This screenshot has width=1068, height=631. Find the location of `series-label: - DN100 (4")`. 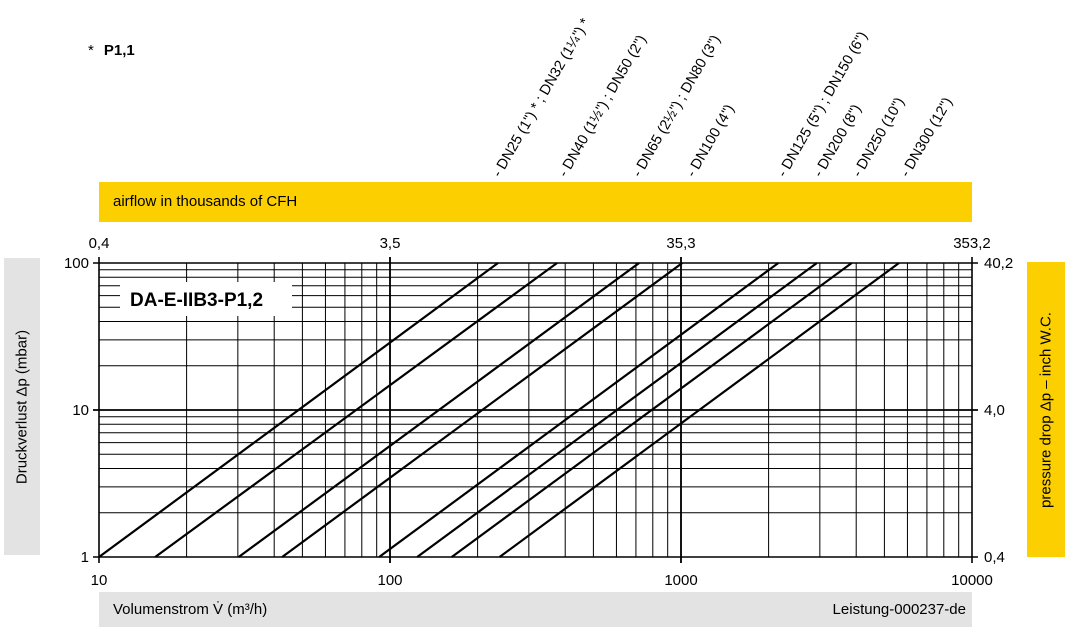

series-label: - DN100 (4") is located at coordinates (711, 141).